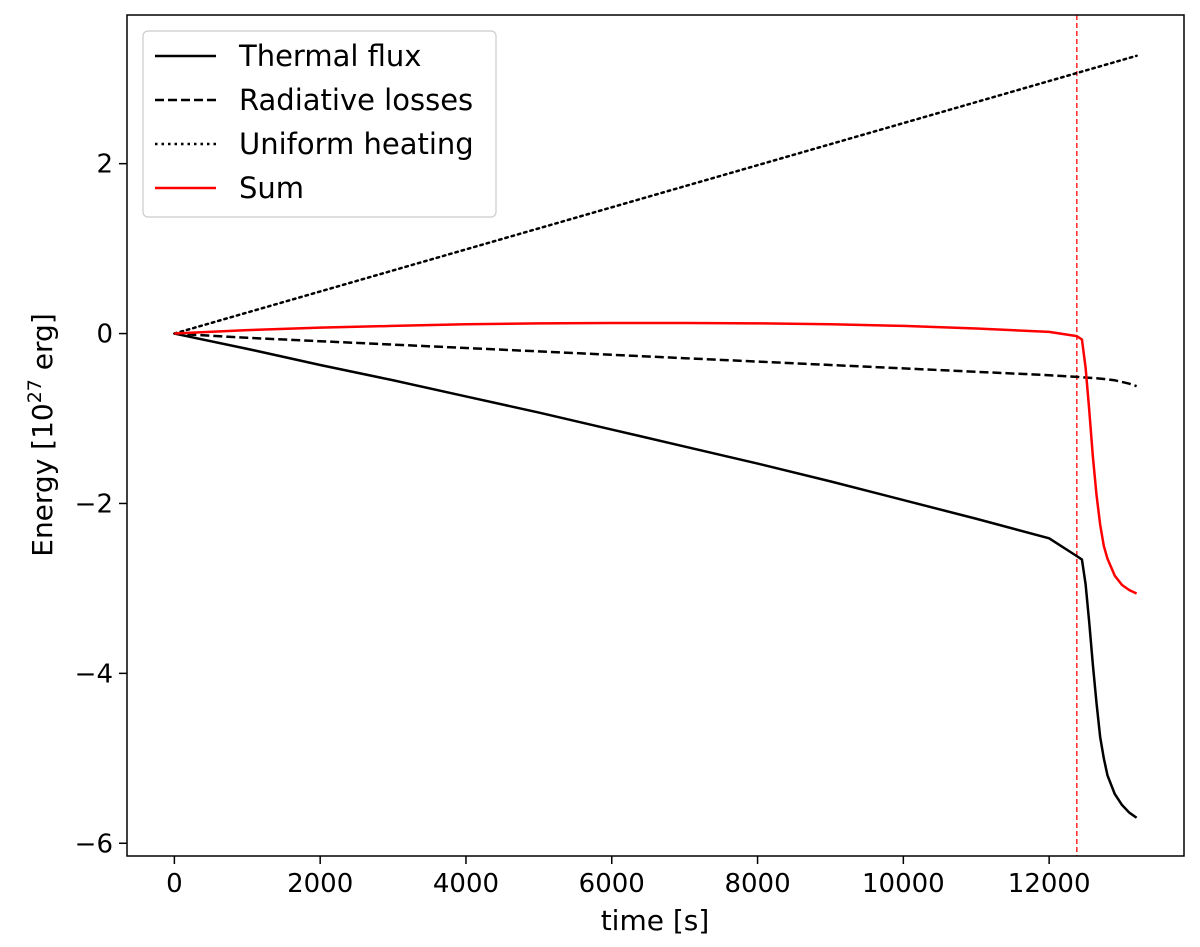 This screenshot has width=1200, height=947. I want to click on y-tick-label: 0, so click(104, 335).